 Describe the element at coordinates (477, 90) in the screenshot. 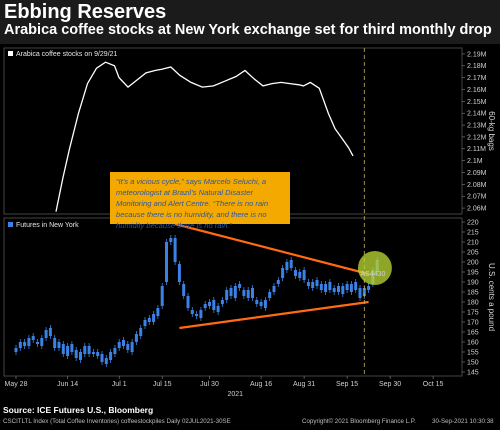

I see `stocks-ytick-label: 2.16M` at that location.